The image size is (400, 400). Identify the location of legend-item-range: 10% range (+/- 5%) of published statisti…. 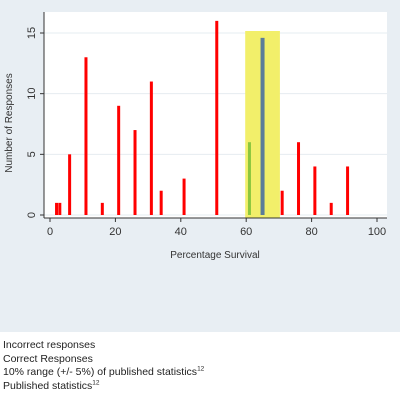
(200, 373).